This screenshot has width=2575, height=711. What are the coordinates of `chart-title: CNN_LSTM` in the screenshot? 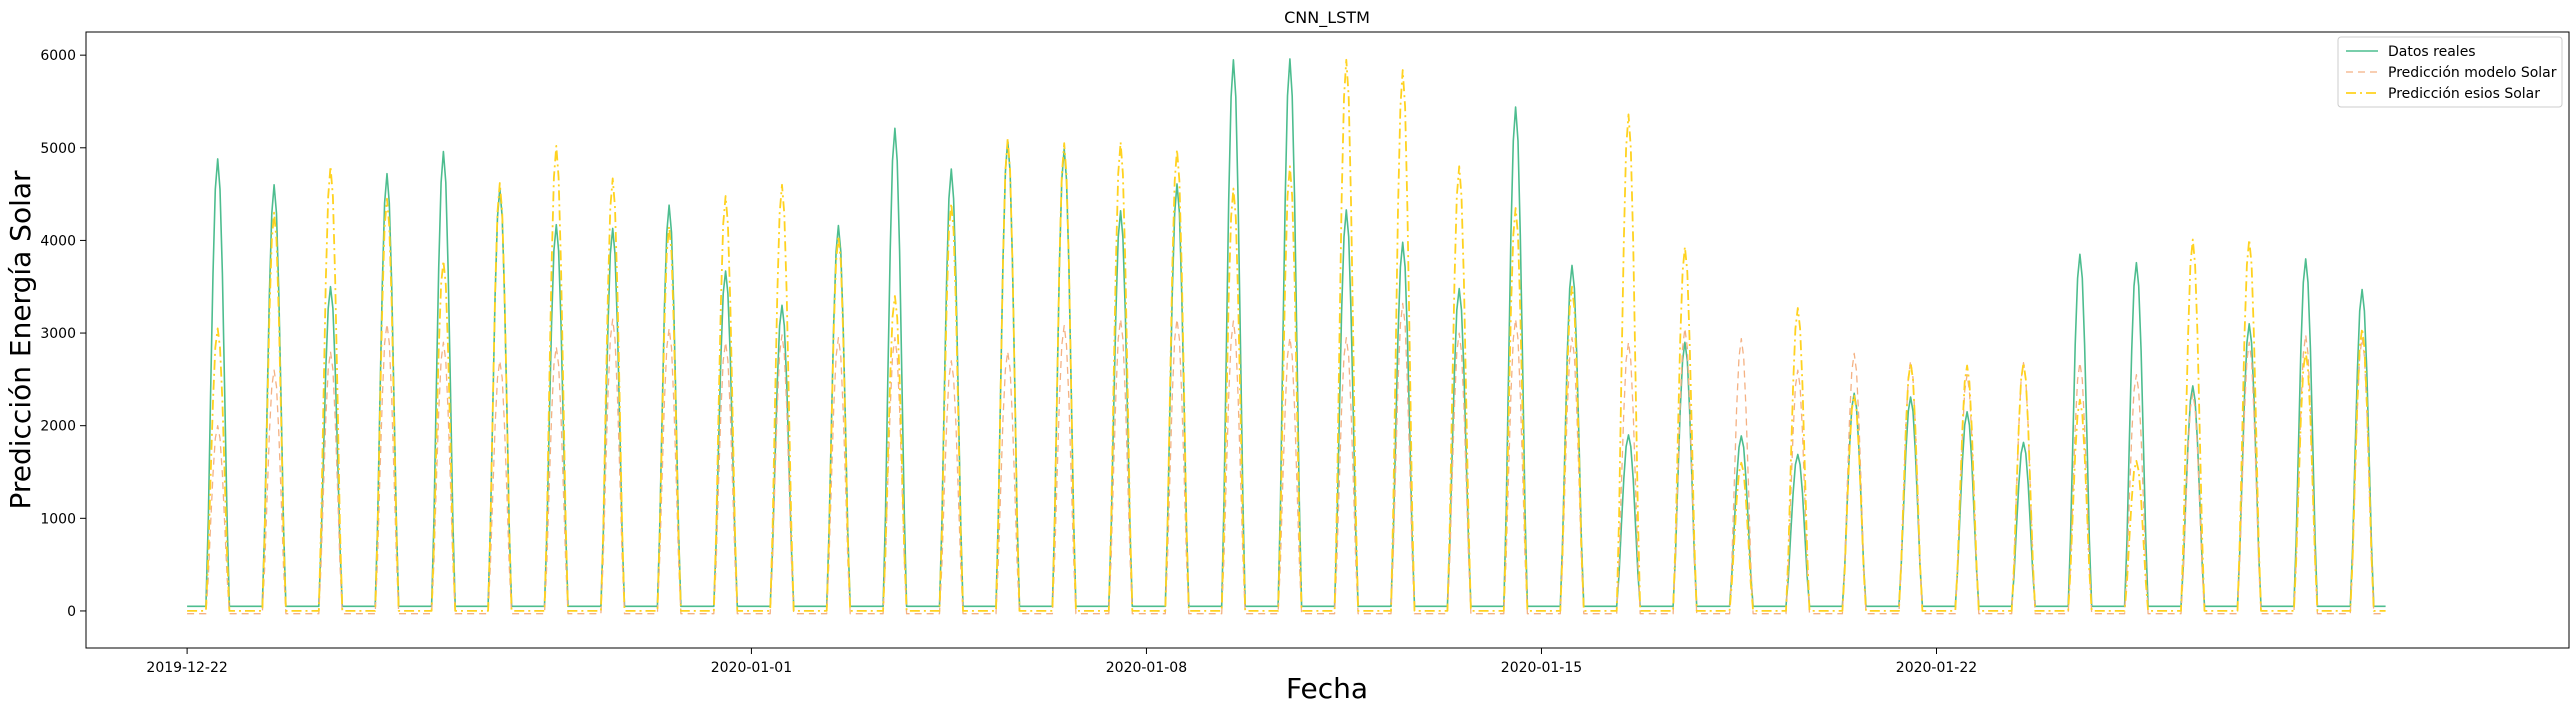 It's located at (1327, 18).